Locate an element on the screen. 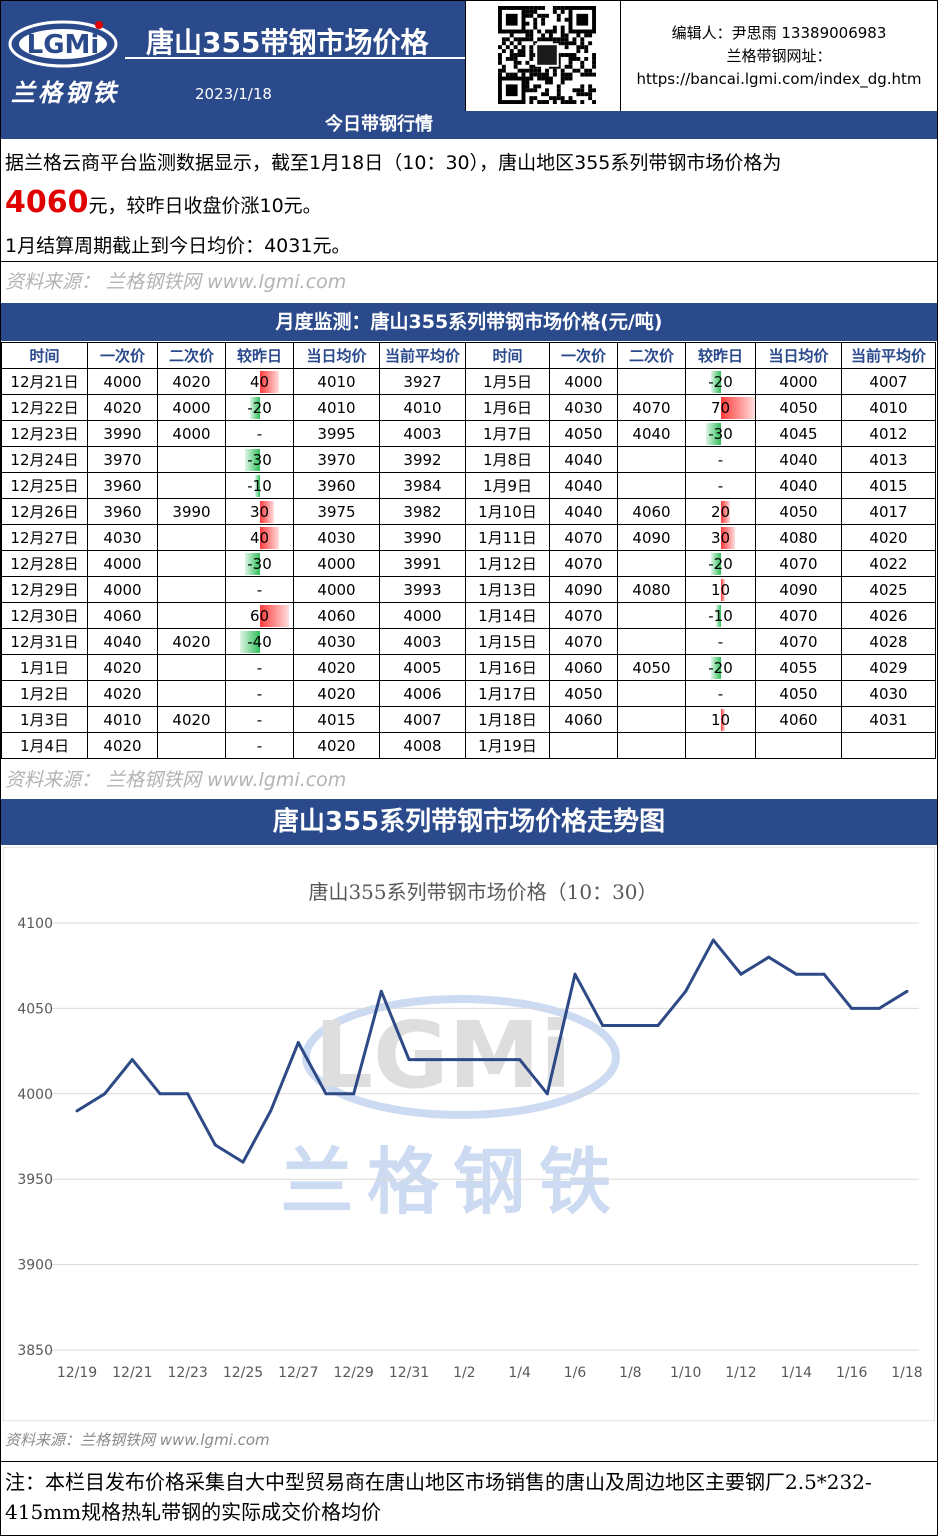 This screenshot has height=1536, width=938. price-cell: 4006 is located at coordinates (422, 693).